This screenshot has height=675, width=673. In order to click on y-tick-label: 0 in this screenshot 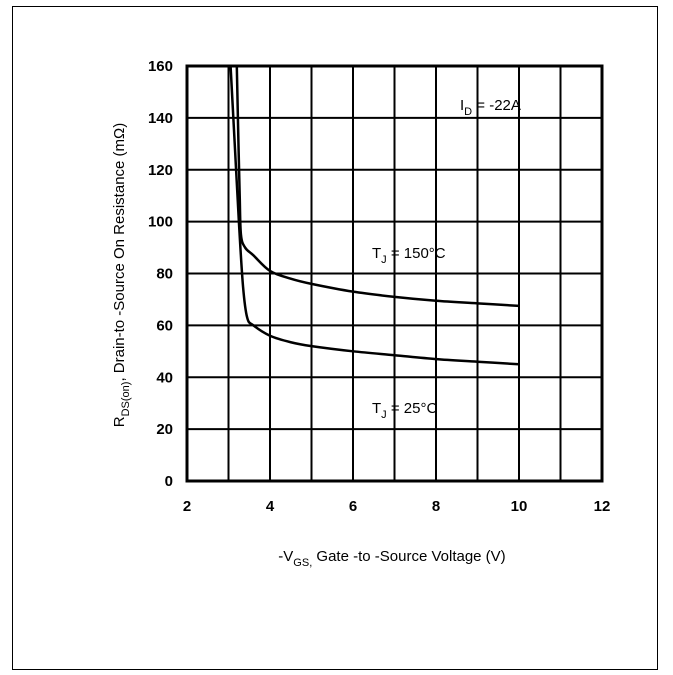, I will do `click(169, 481)`.